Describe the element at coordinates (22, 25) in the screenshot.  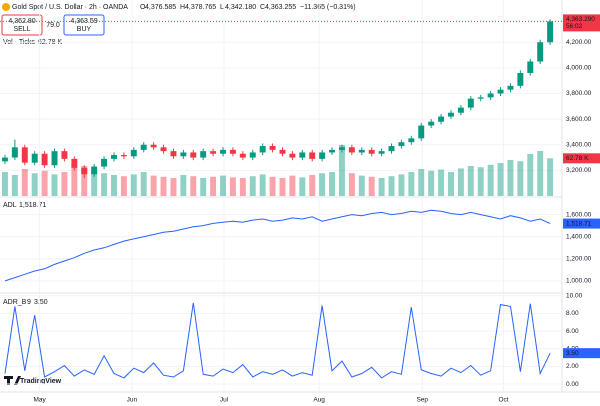
I see `sell-button` at that location.